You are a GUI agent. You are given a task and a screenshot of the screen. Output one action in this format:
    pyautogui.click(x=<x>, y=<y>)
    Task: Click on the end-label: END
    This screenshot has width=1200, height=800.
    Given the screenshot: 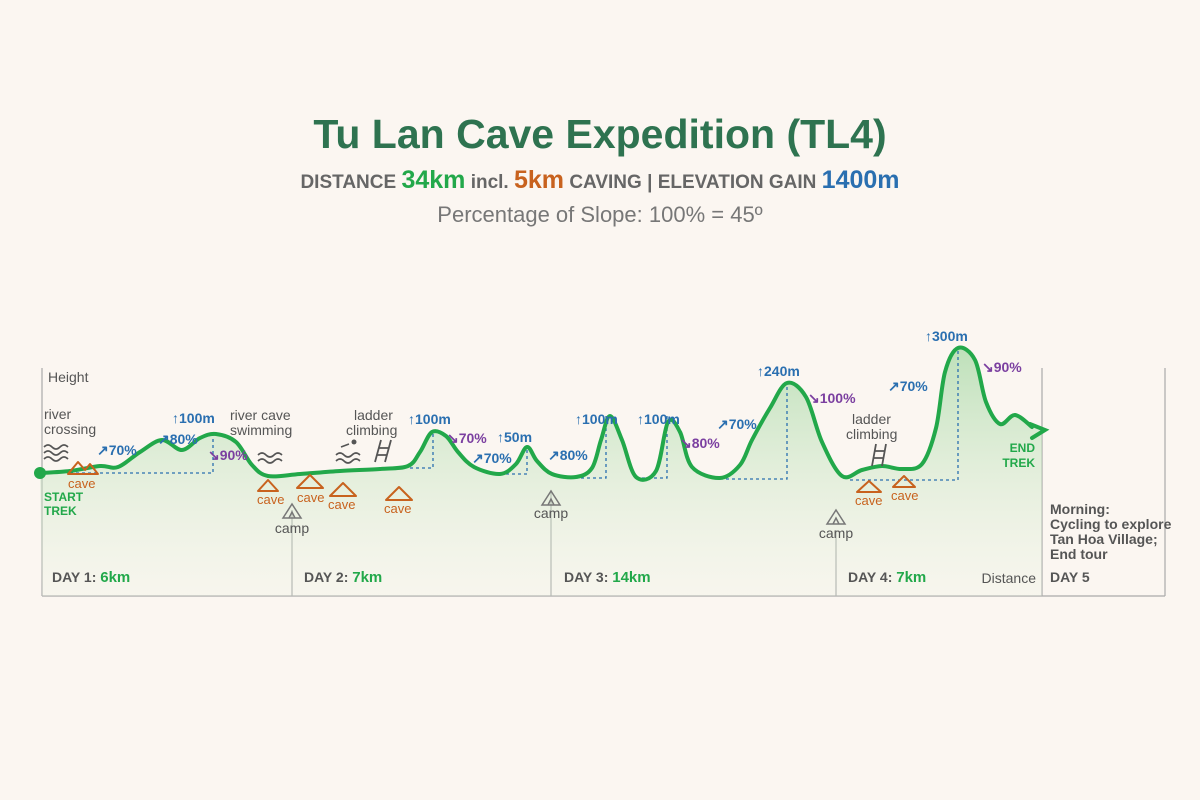 What is the action you would take?
    pyautogui.click(x=1023, y=448)
    